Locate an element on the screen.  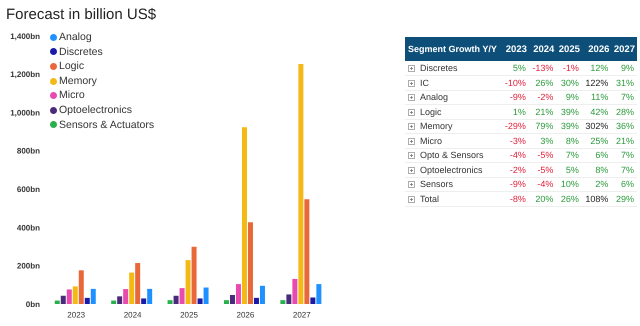
legend-label: Analog is located at coordinates (75, 37).